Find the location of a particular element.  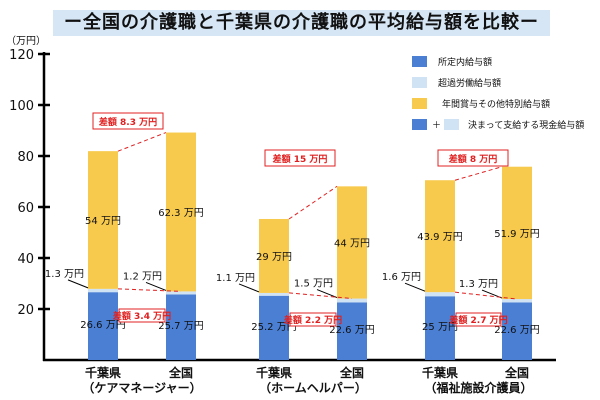

y-tick-label: 20 is located at coordinates (25, 310).